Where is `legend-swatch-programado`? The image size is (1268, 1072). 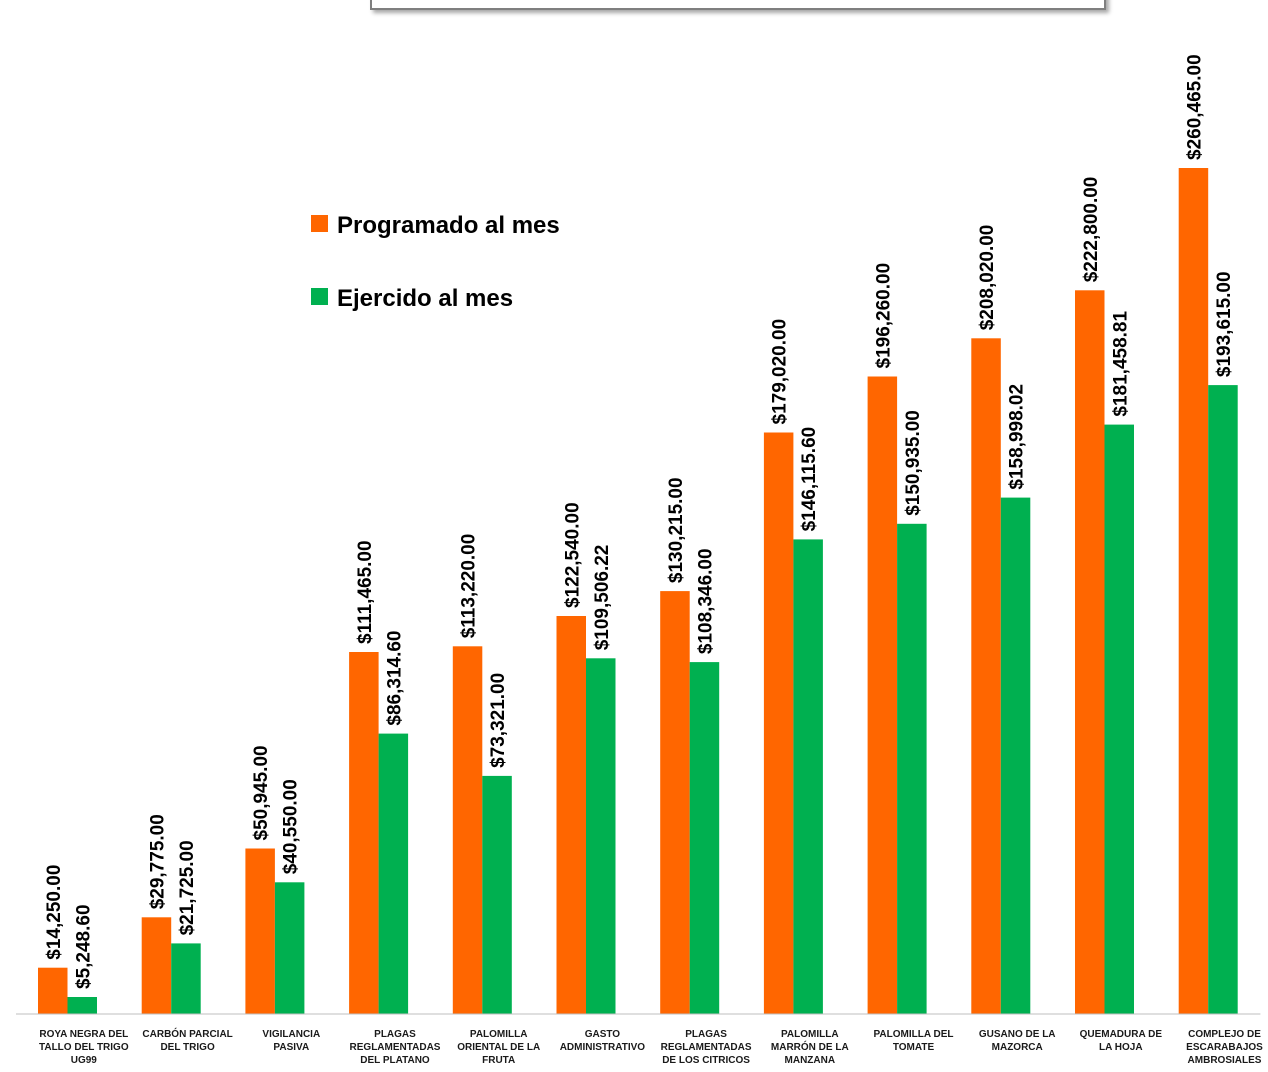 legend-swatch-programado is located at coordinates (319, 223).